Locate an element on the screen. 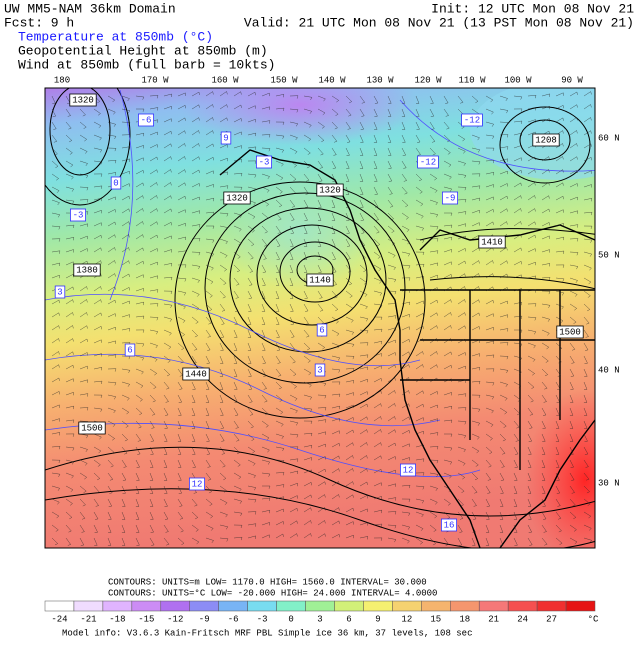 The image size is (640, 645). longitude-label: 130 W is located at coordinates (380, 80).